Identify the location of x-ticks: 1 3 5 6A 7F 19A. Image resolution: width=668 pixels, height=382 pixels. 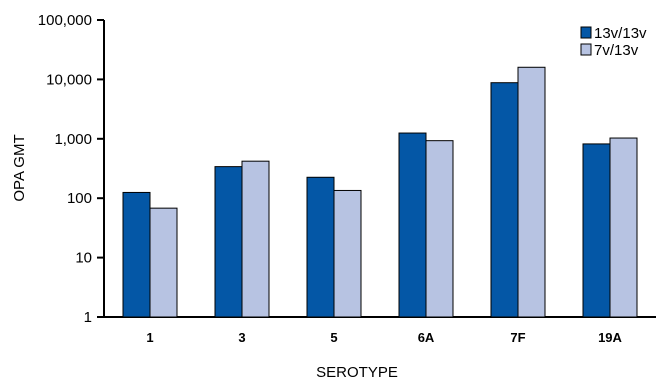
(384, 337).